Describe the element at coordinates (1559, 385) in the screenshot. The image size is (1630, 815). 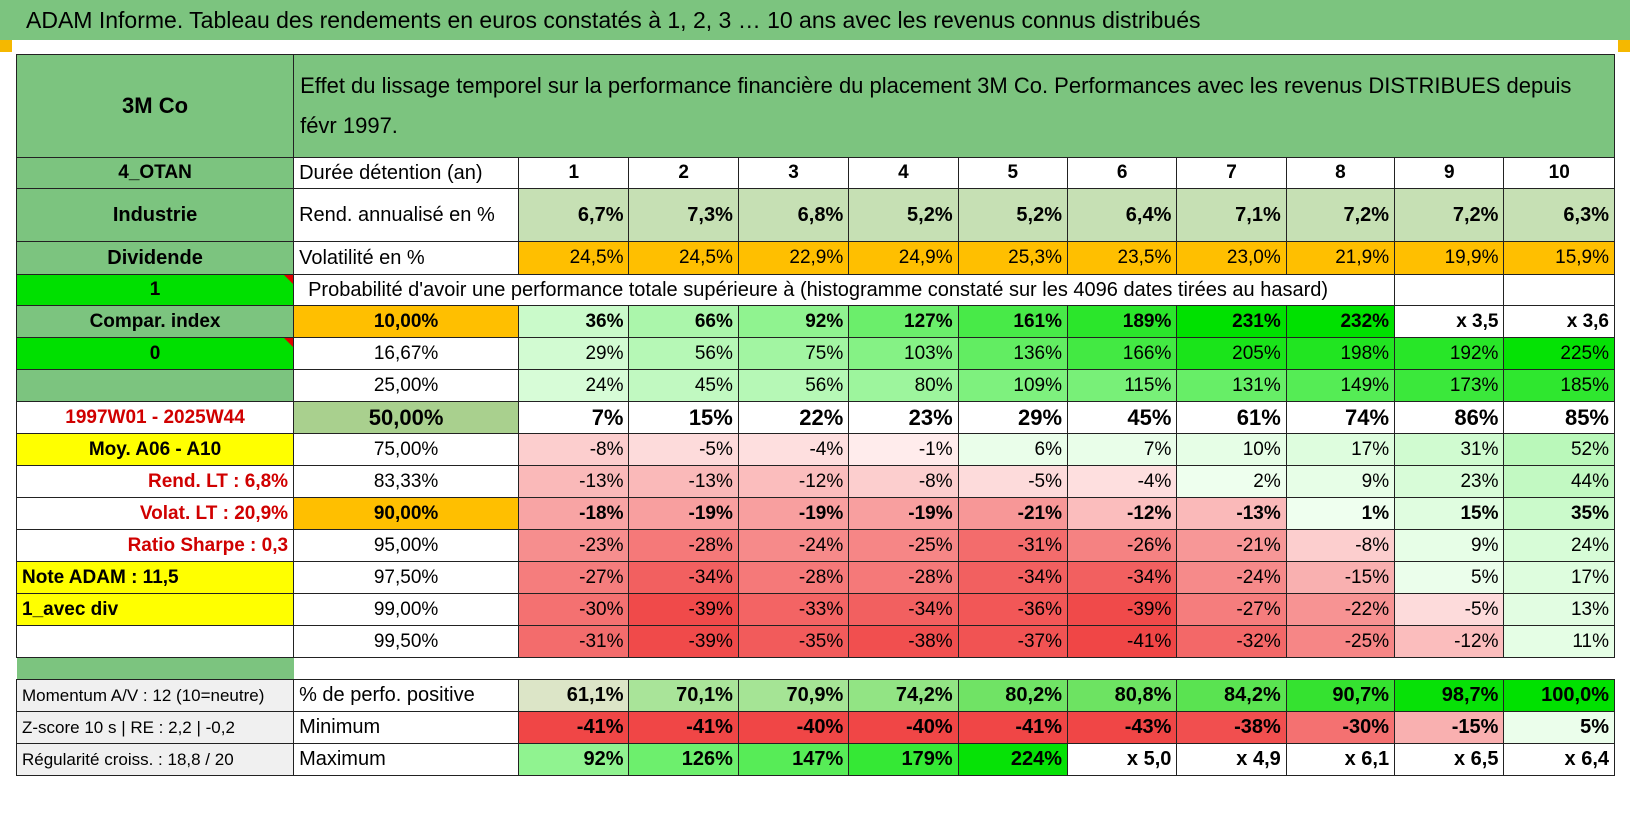
I see `quantile-value: 185%` at that location.